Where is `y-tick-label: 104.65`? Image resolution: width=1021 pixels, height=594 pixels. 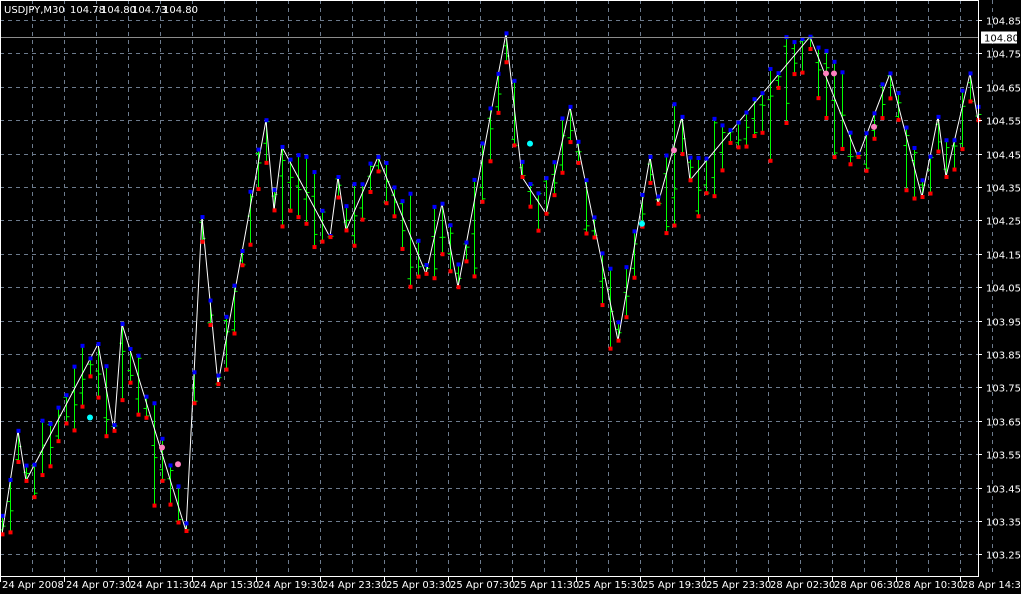 y-tick-label: 104.65 is located at coordinates (1003, 89).